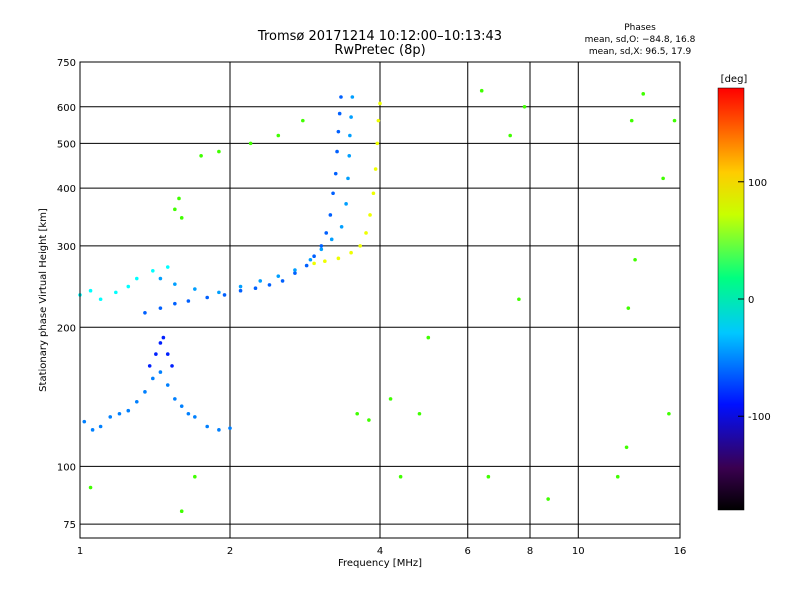 Image resolution: width=800 pixels, height=600 pixels. I want to click on y-tick-label: 100, so click(66, 467).